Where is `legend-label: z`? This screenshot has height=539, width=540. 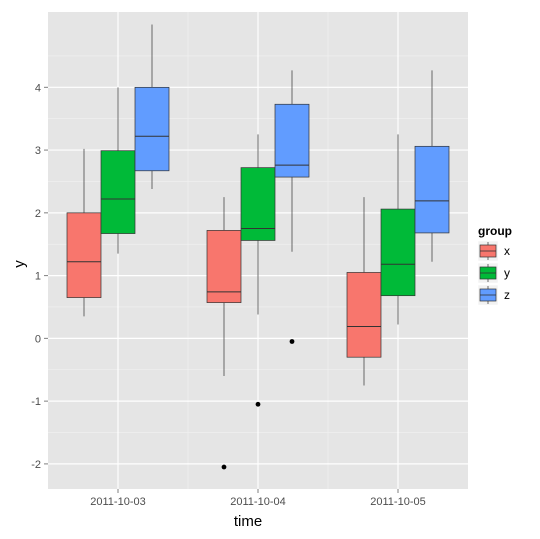 legend-label: z is located at coordinates (507, 295).